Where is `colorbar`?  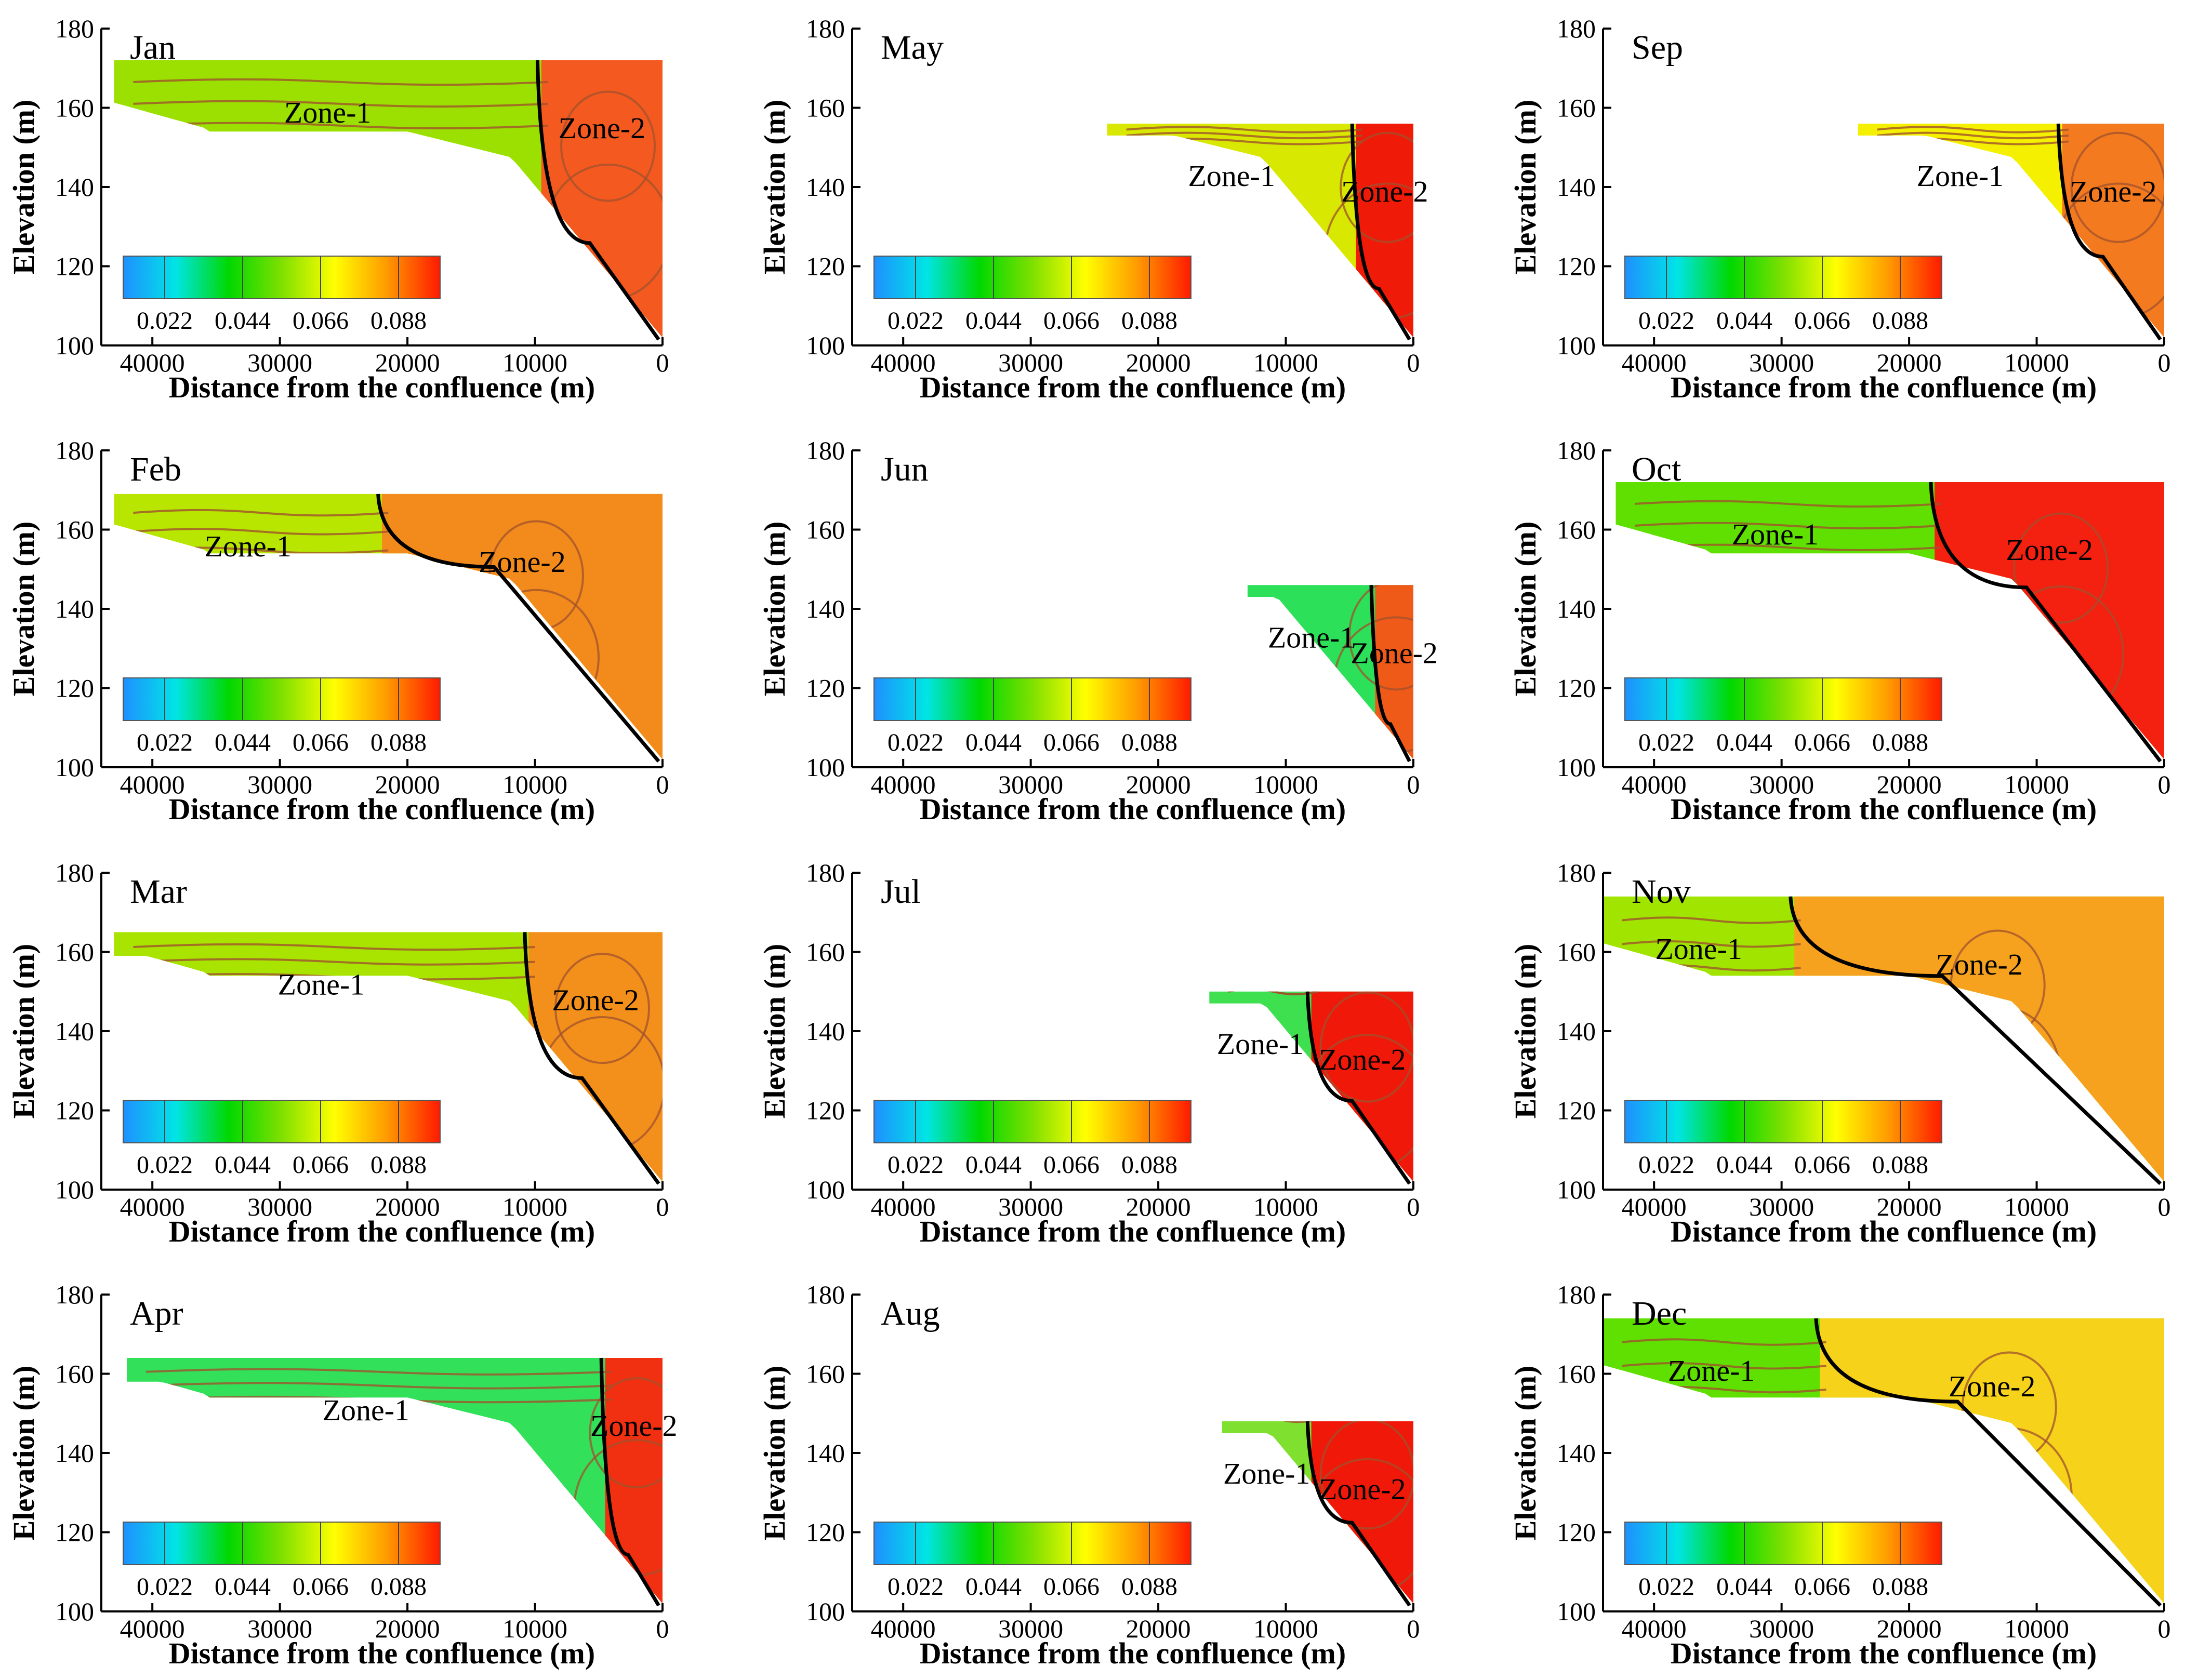
colorbar is located at coordinates (1032, 277).